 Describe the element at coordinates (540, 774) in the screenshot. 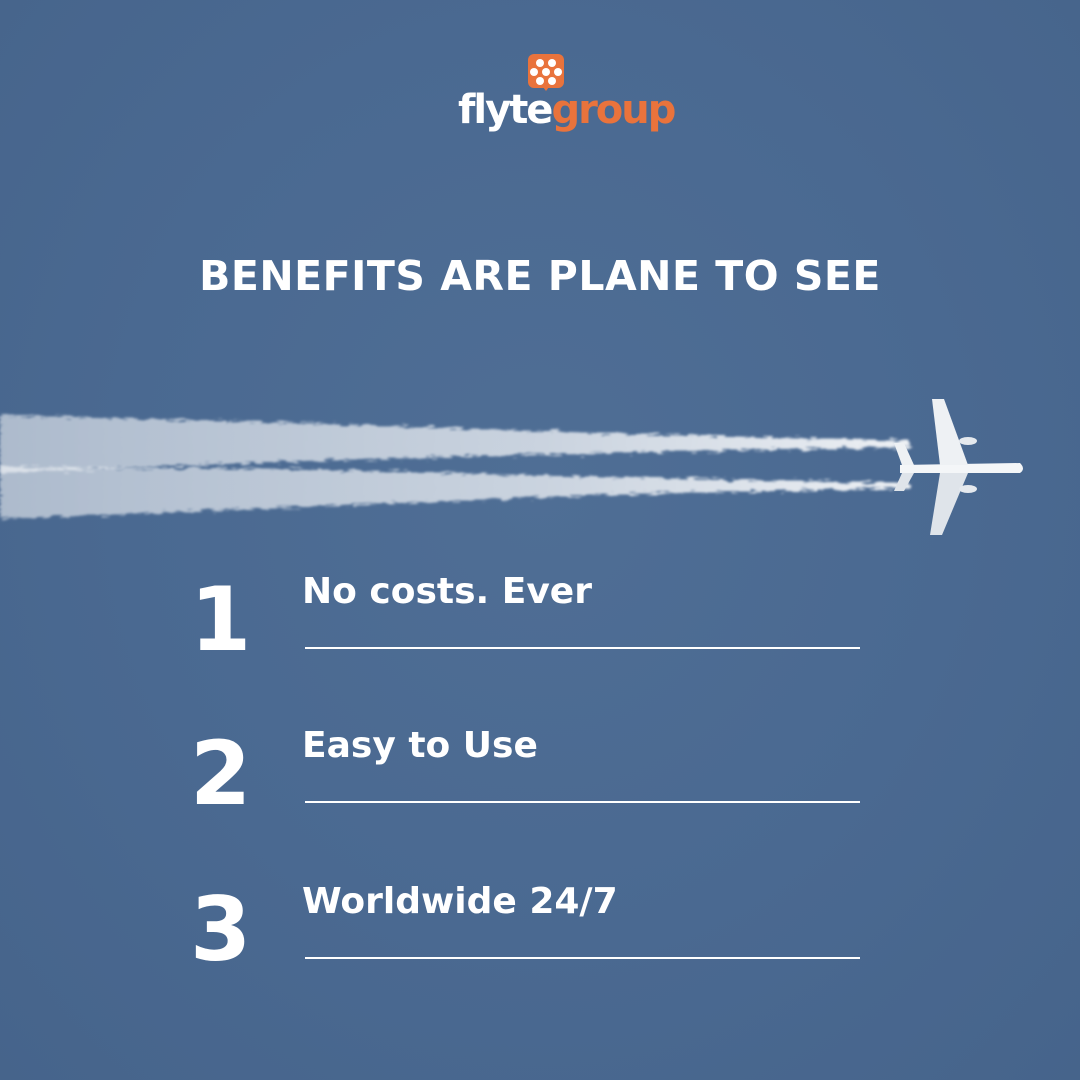

I see `benefit-item-2: 2 Easy to Use` at that location.